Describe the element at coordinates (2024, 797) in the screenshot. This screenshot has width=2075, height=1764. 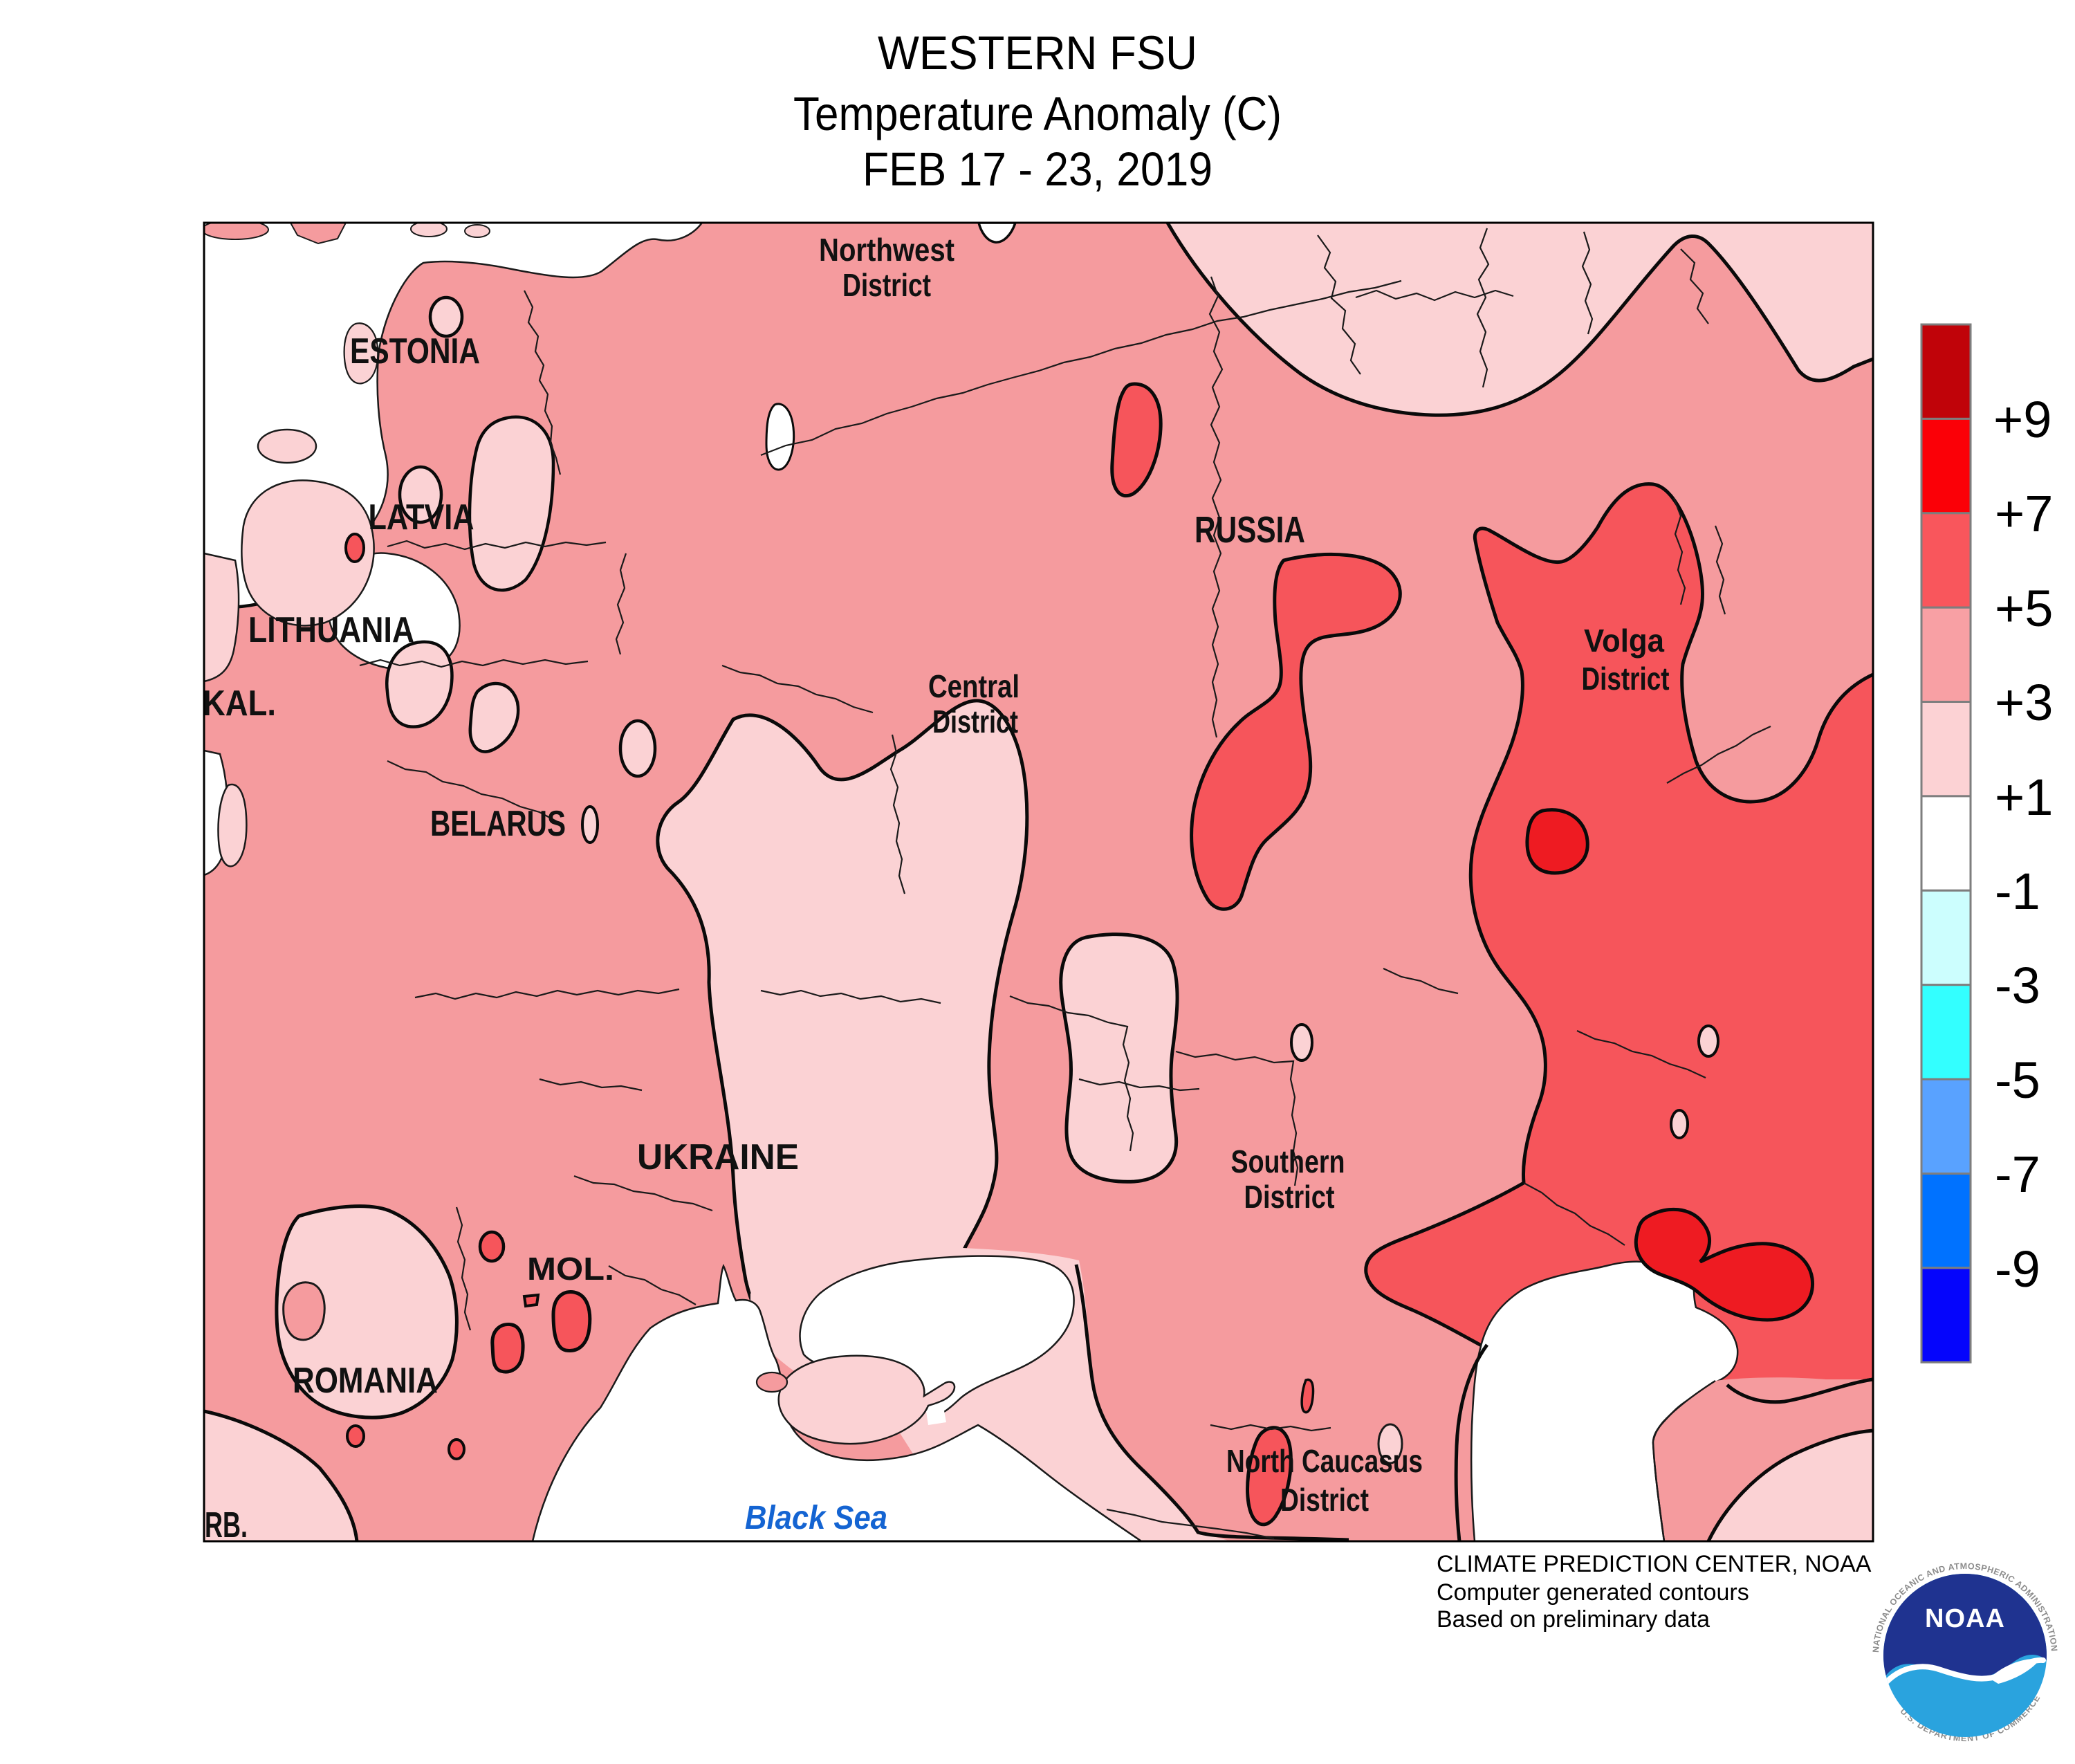
I see `svg-text: +1` at that location.